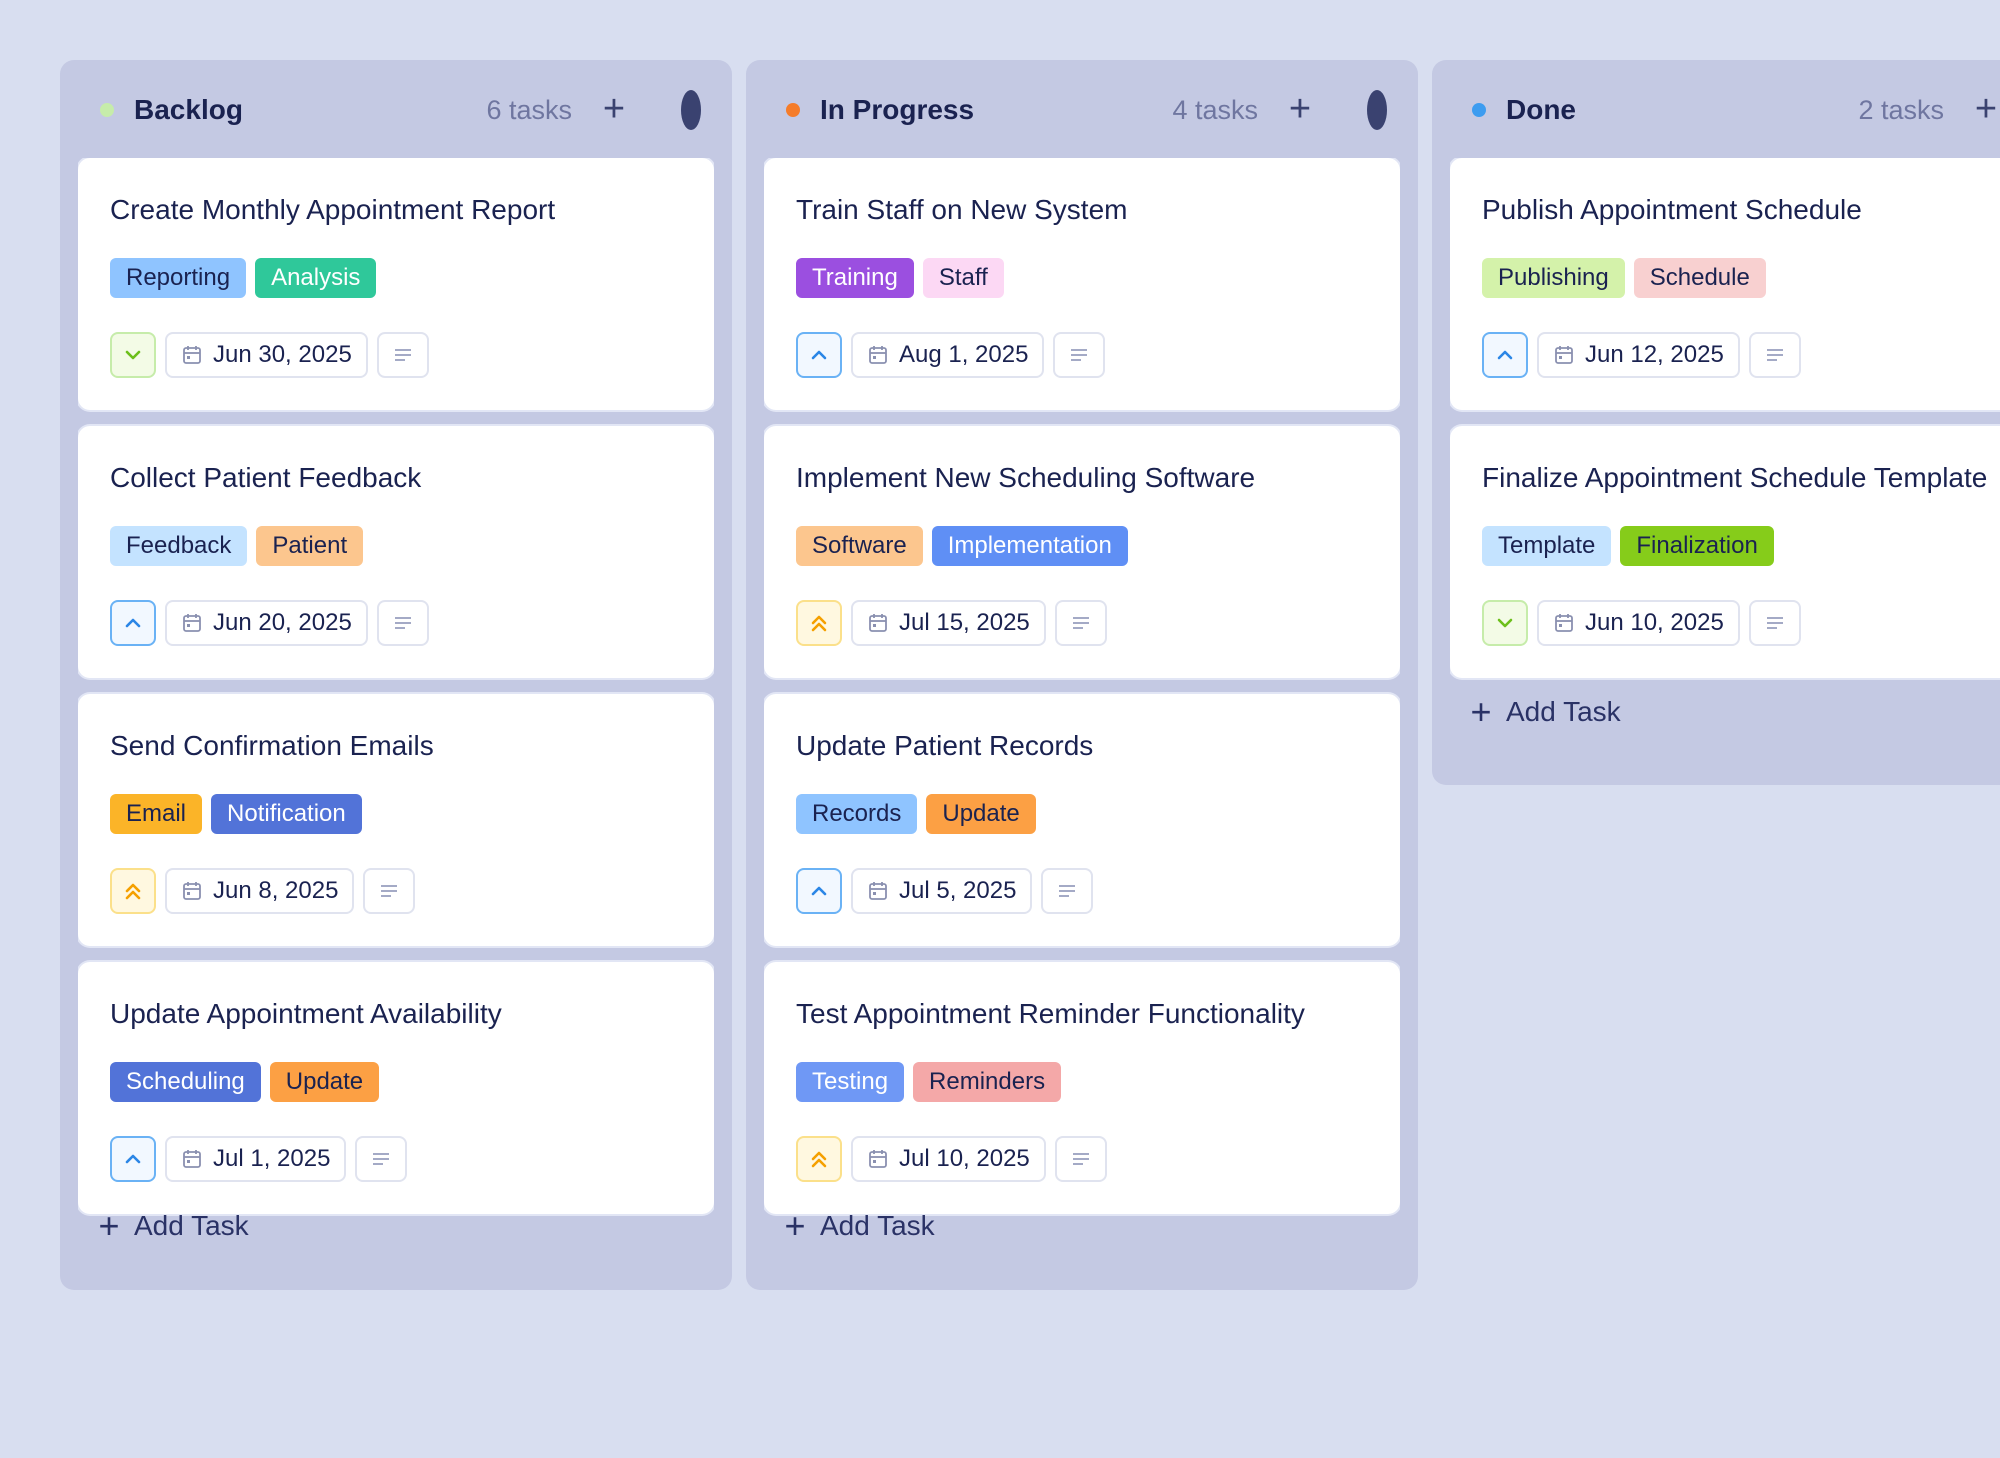  Describe the element at coordinates (855, 278) in the screenshot. I see `tag: Training` at that location.